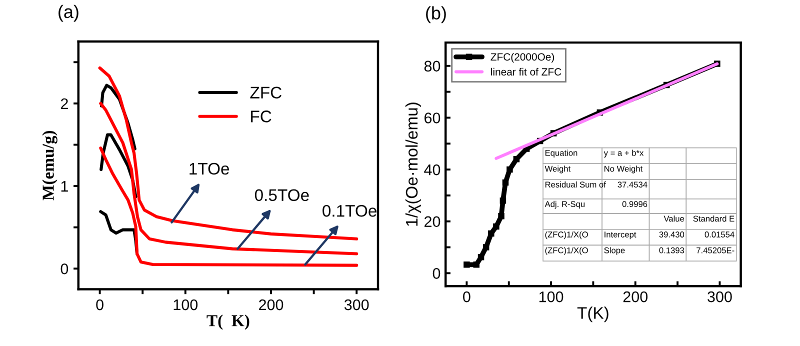  What do you see at coordinates (526, 72) in the screenshot?
I see `legend-label: linear fit of ZFC` at bounding box center [526, 72].